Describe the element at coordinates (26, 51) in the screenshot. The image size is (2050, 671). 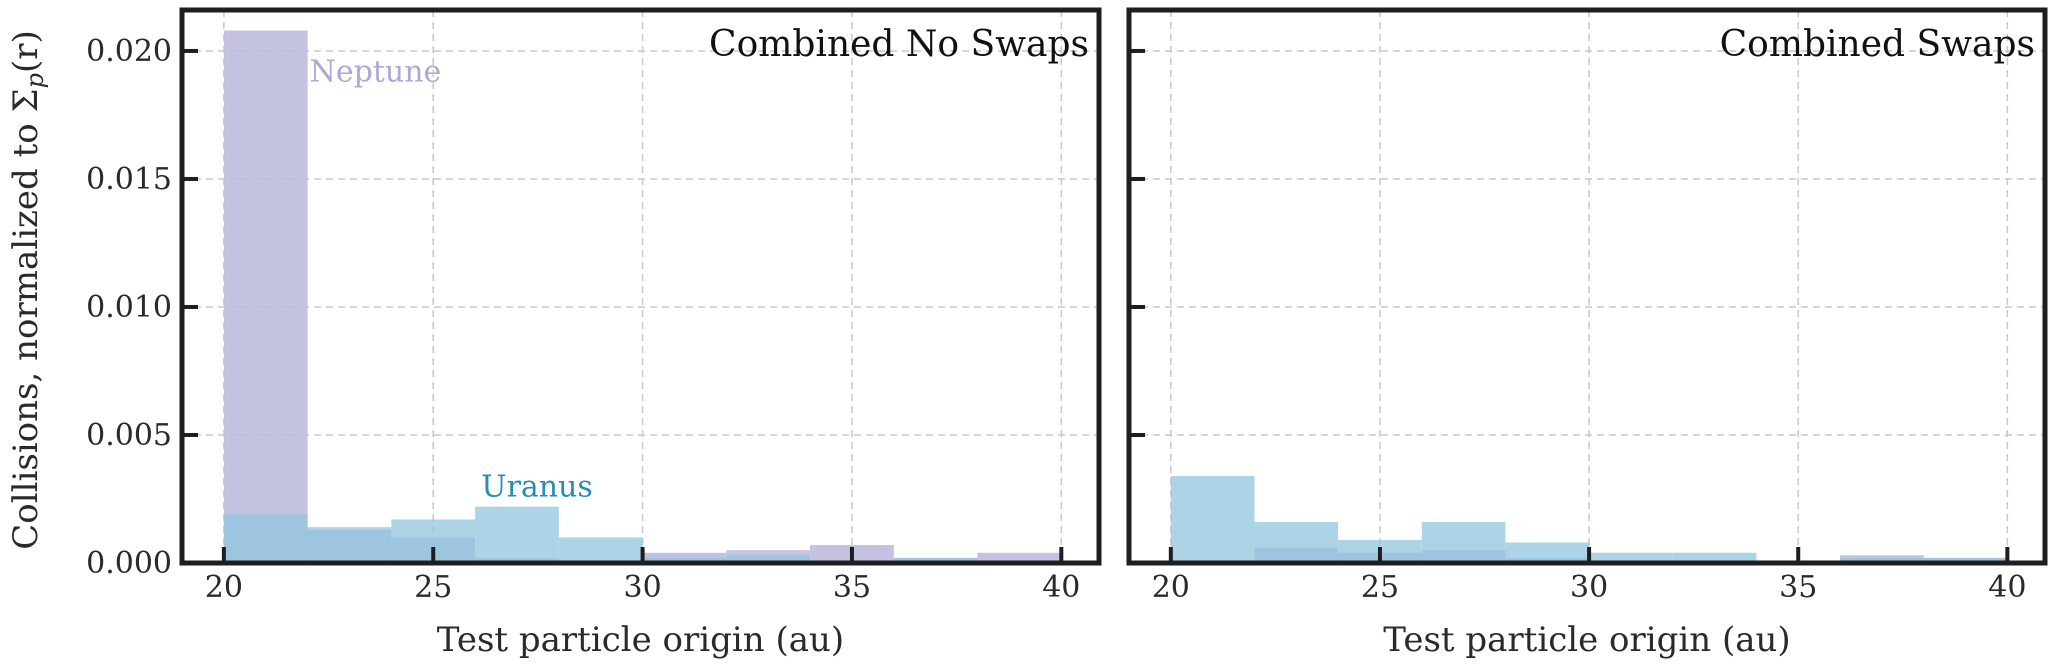
I see `y-axis-title-tail: (r)` at that location.